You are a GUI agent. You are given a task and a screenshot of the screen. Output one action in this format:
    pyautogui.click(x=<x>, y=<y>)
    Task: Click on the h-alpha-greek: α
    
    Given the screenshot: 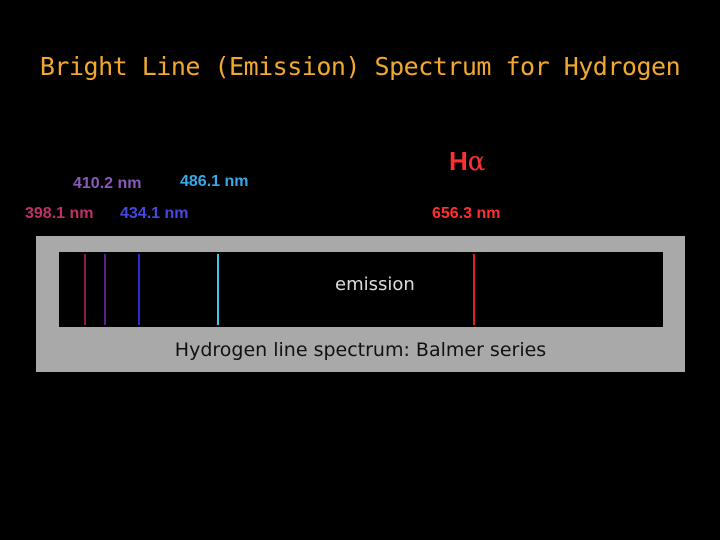 What is the action you would take?
    pyautogui.click(x=476, y=162)
    